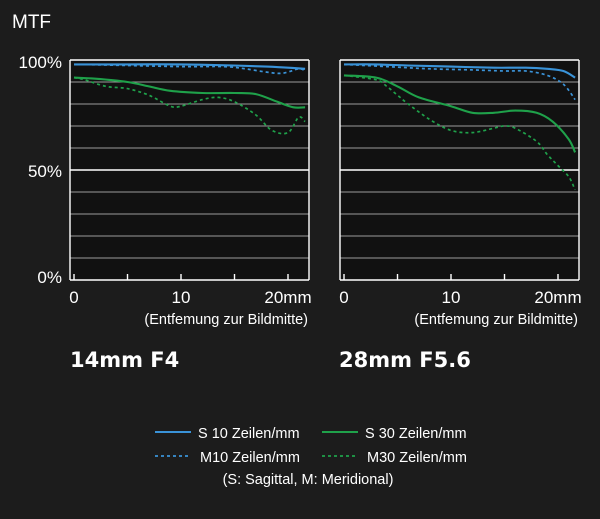 This screenshot has width=600, height=519. What do you see at coordinates (459, 71) in the screenshot?
I see `panel-28mm-series-s10` at bounding box center [459, 71].